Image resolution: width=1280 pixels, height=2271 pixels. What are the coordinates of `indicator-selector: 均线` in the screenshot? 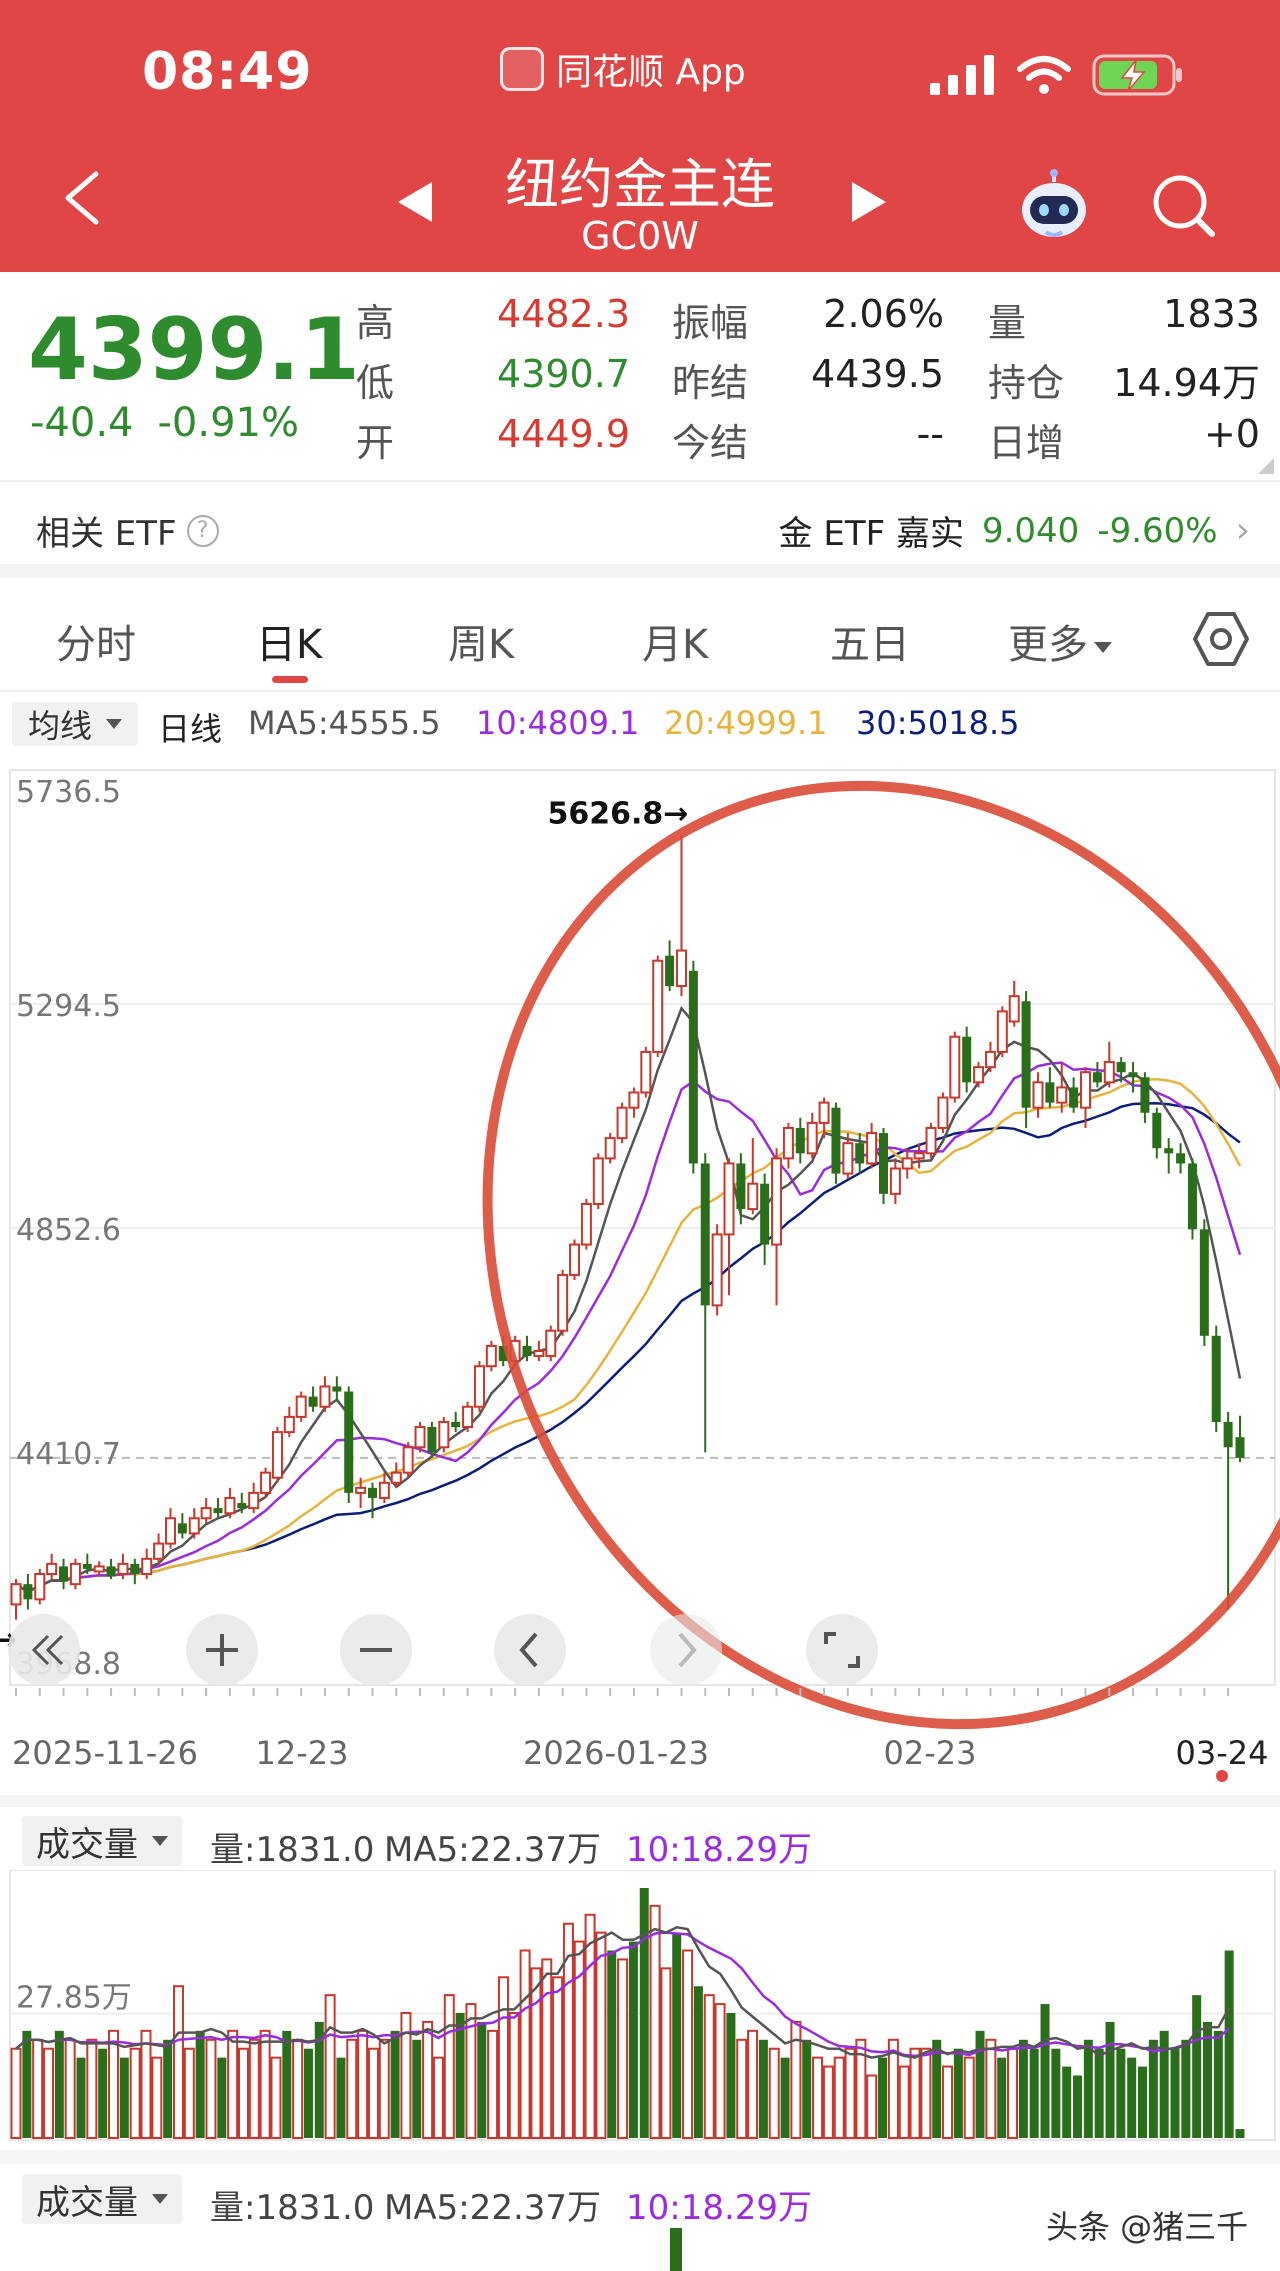 It's located at (75, 724).